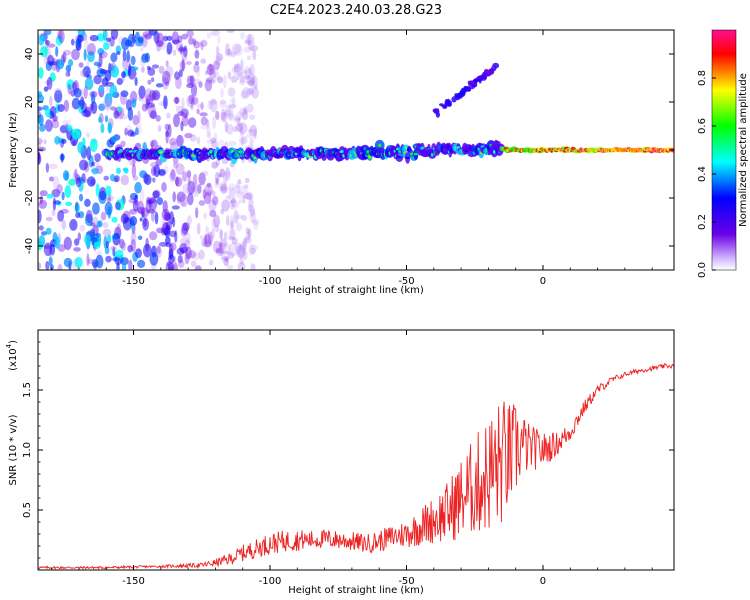 The height and width of the screenshot is (600, 750). Describe the element at coordinates (12, 355) in the screenshot. I see `svg-text: (x104)` at that location.